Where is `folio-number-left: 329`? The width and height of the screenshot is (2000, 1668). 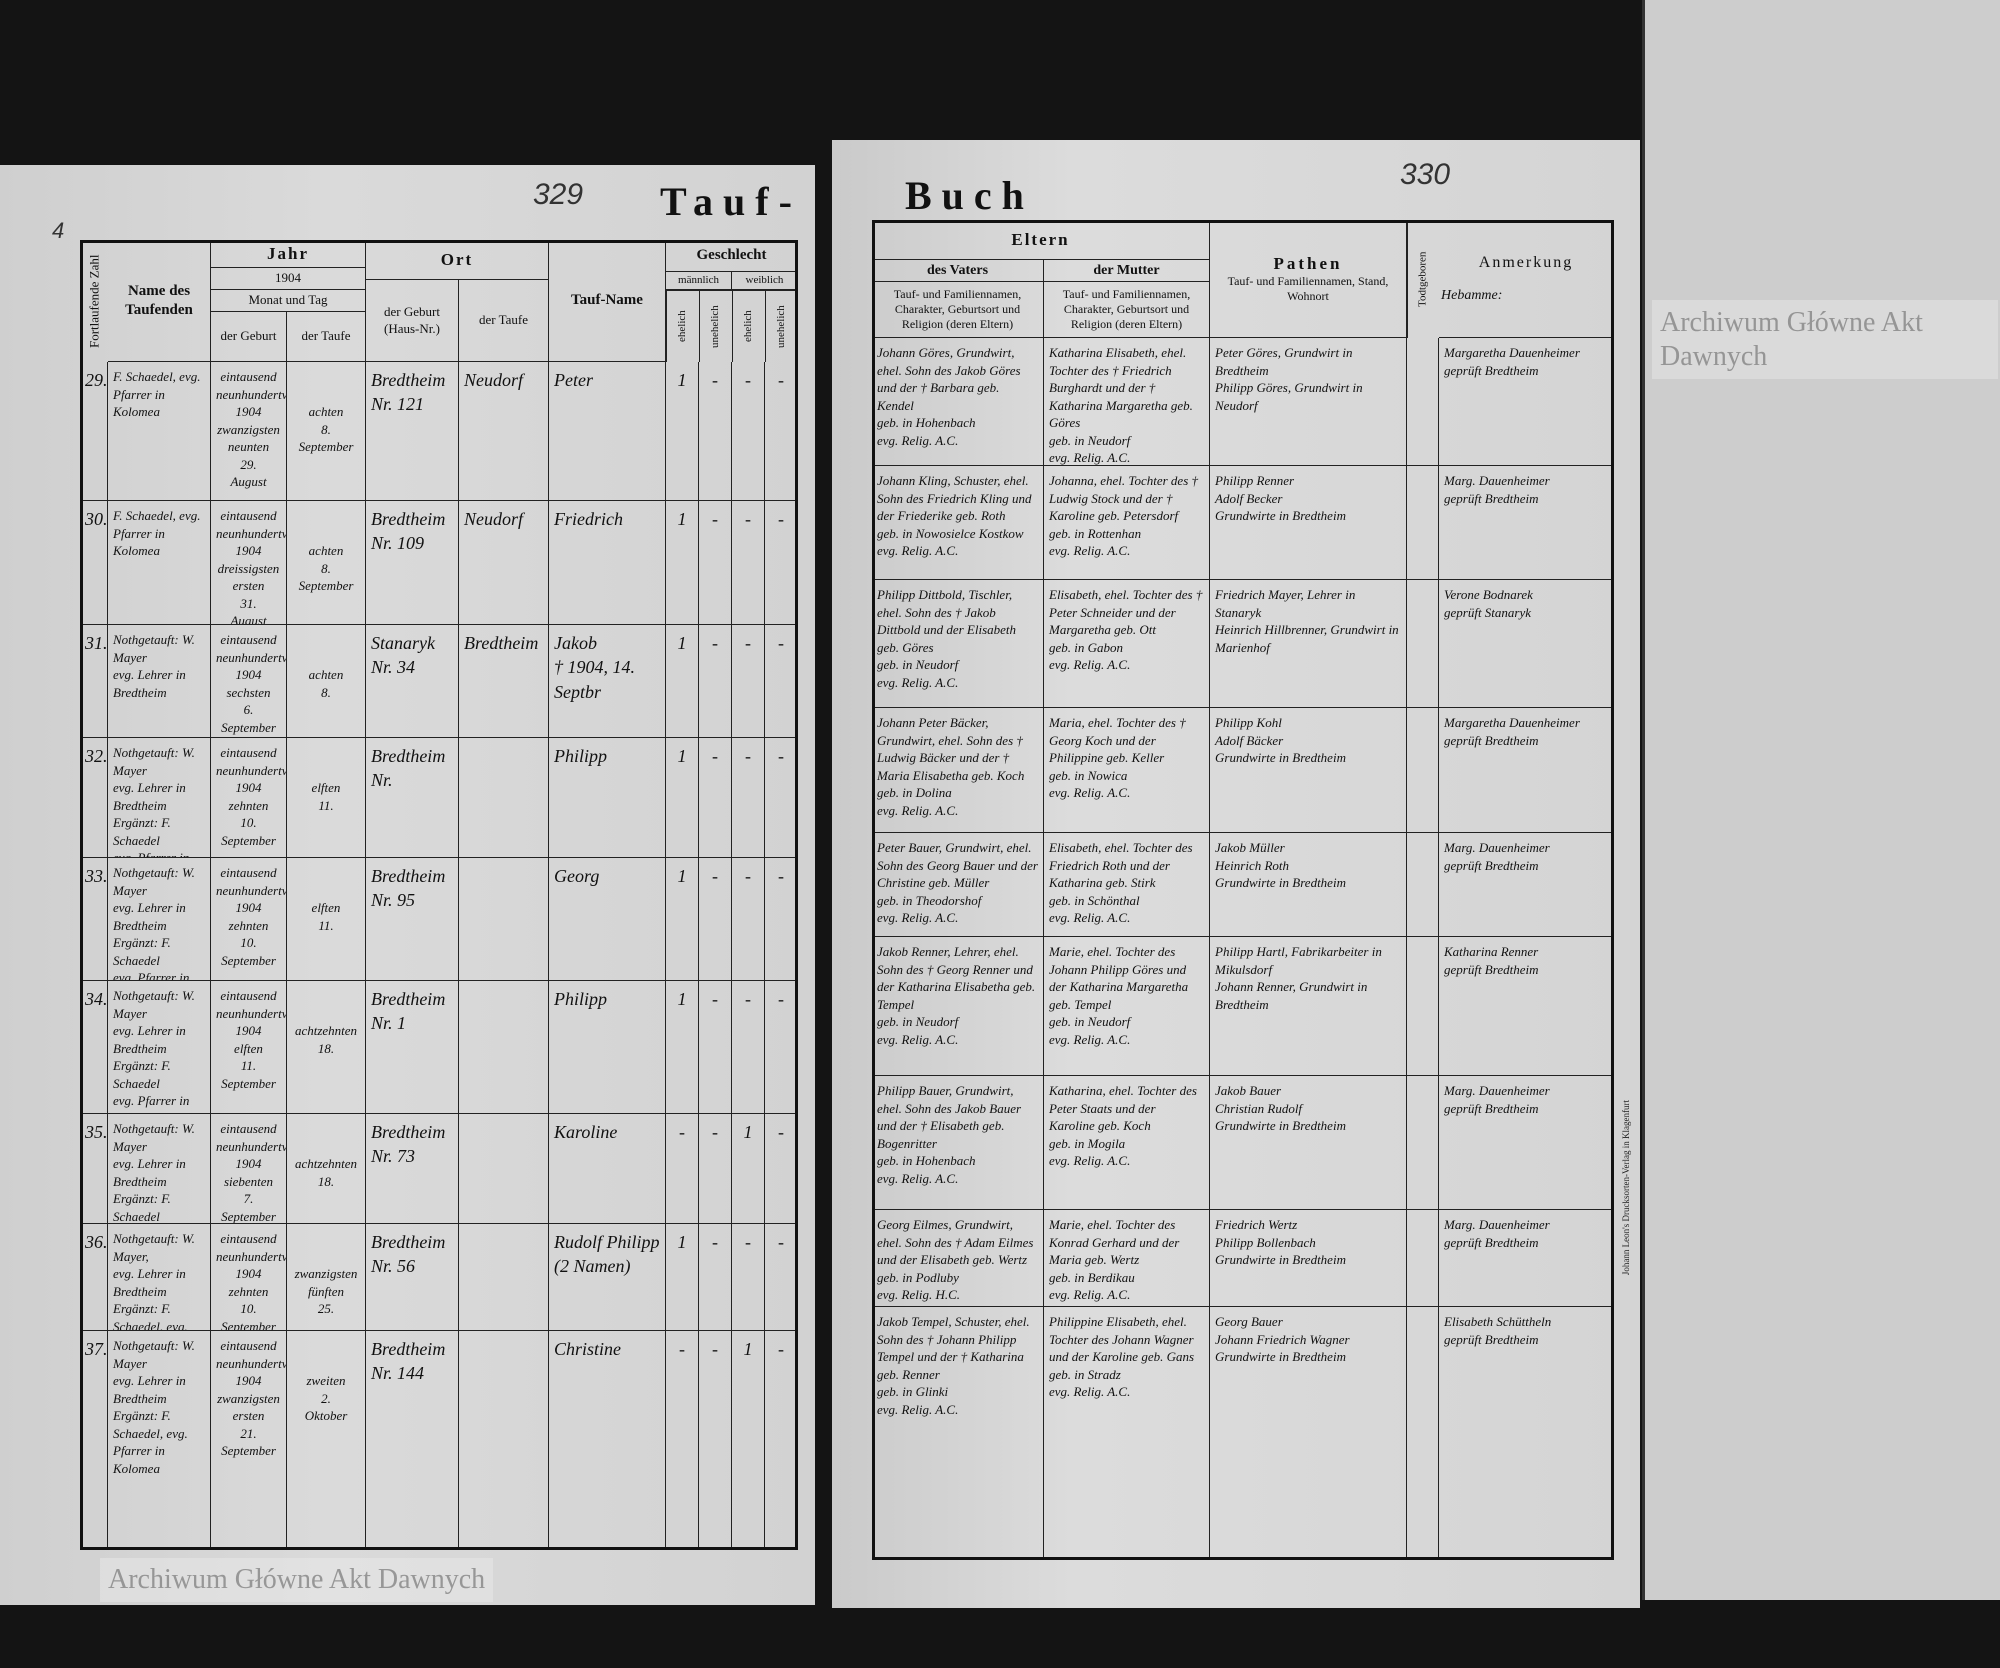 folio-number-left: 329 is located at coordinates (558, 194).